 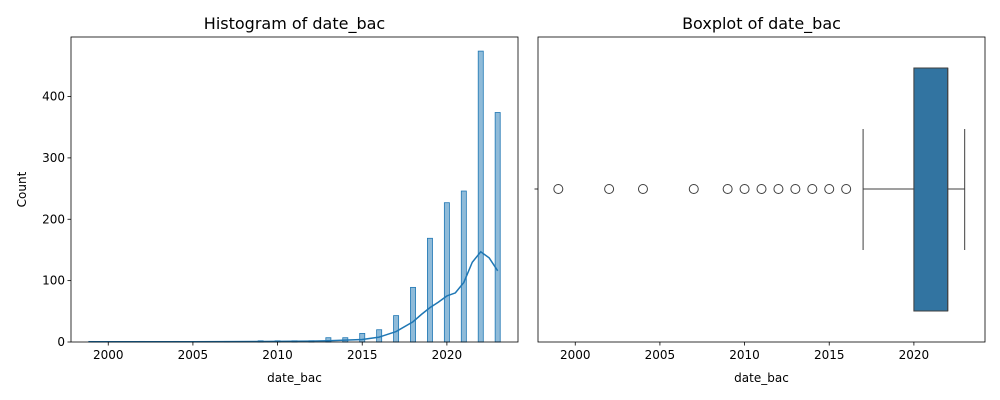 What do you see at coordinates (744, 355) in the screenshot?
I see `boxplot-x-tick-label: 2010` at bounding box center [744, 355].